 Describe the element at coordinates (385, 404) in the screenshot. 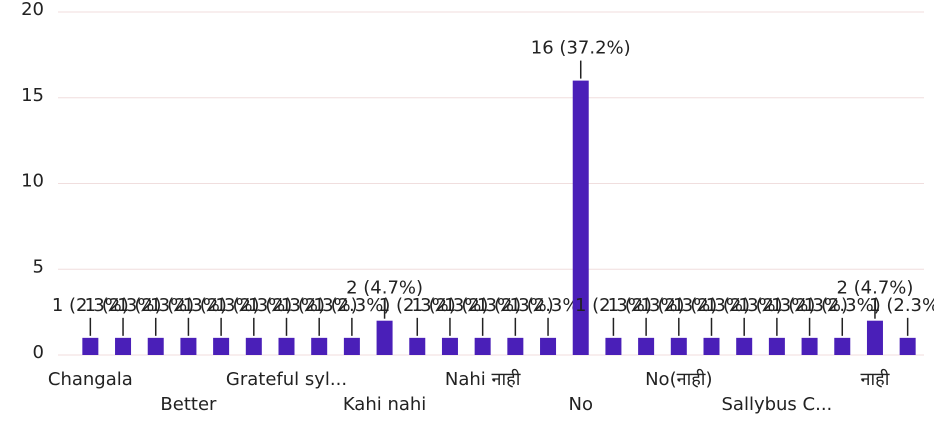

I see `x-tick-label: Kahi nahi` at that location.